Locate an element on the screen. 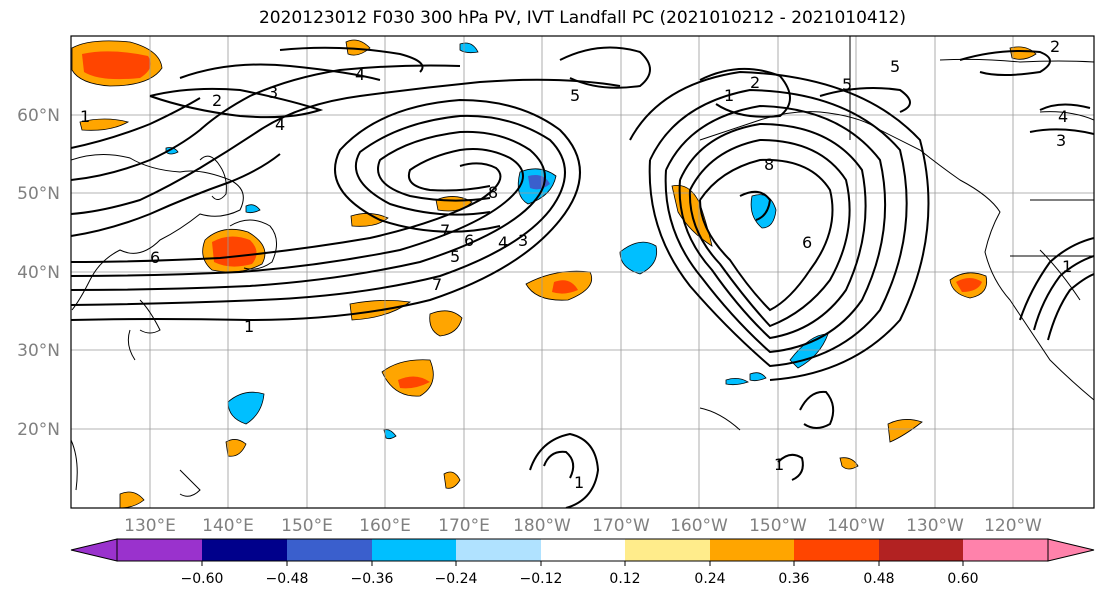  lon-label: 130°W is located at coordinates (935, 526).